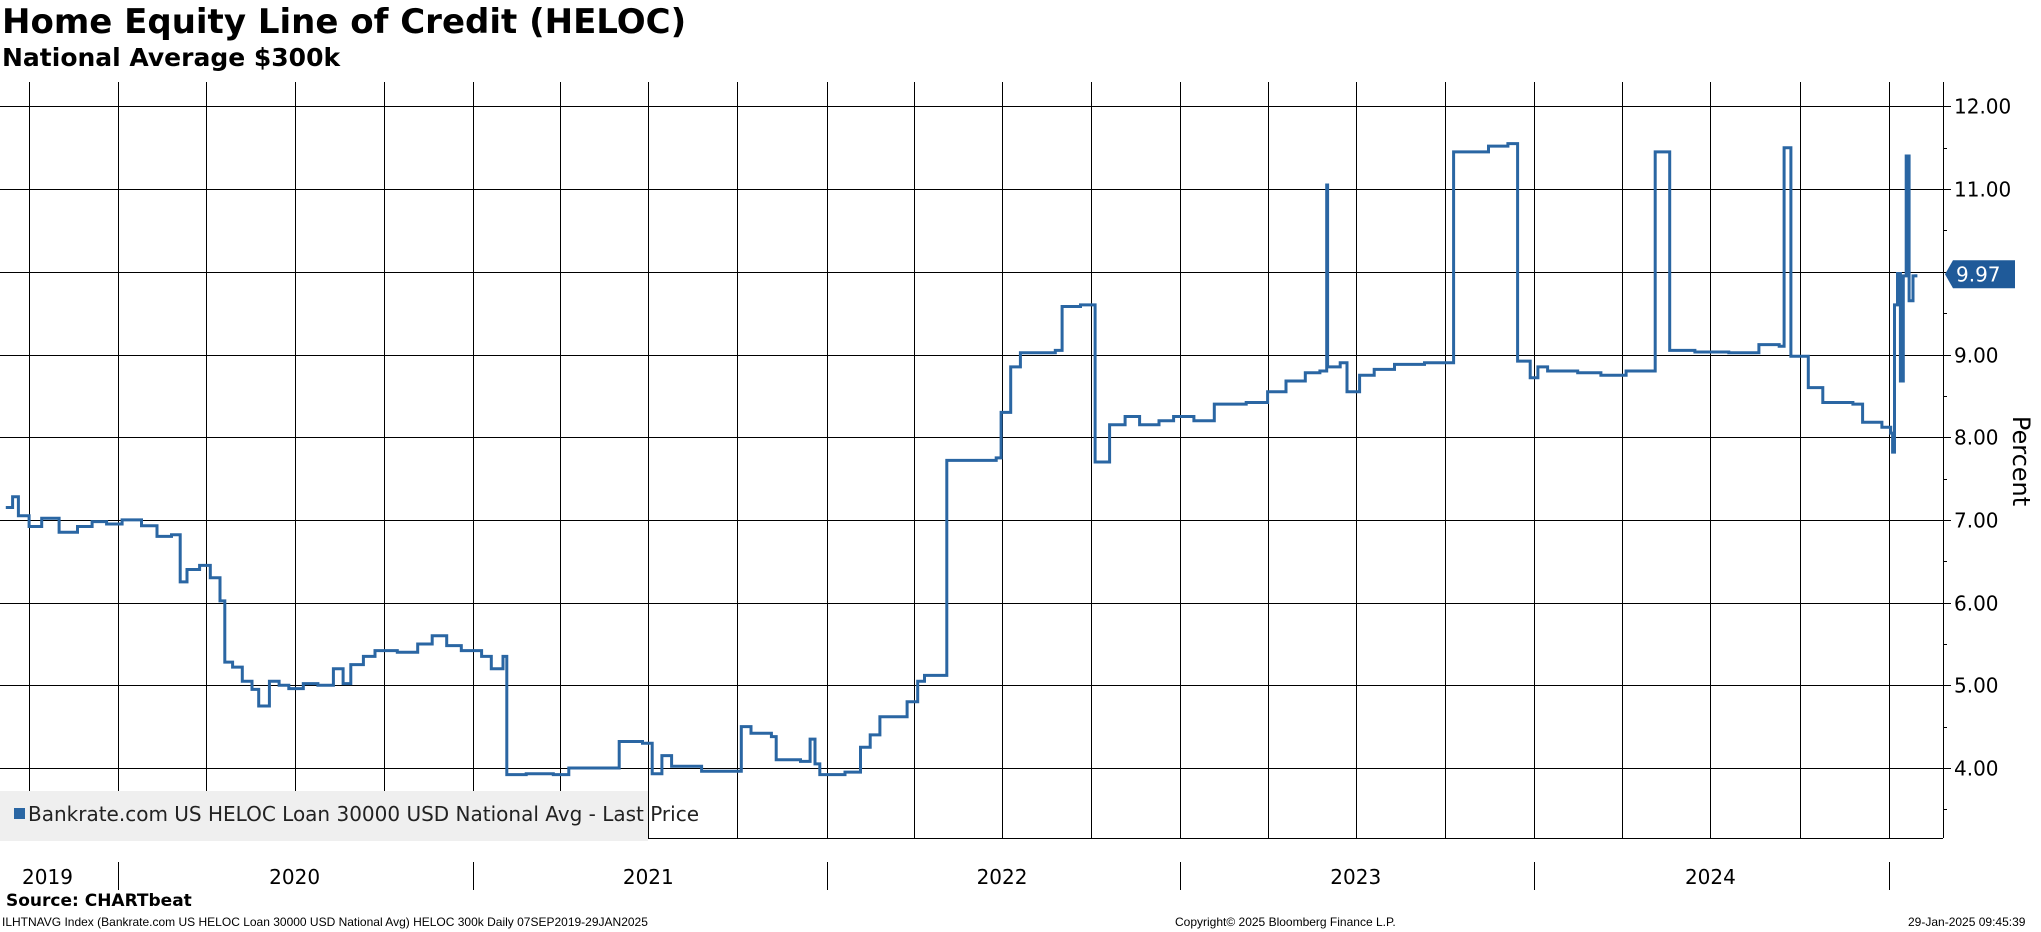 This screenshot has width=2041, height=932. What do you see at coordinates (1976, 521) in the screenshot?
I see `y-tick-label: 7.00` at bounding box center [1976, 521].